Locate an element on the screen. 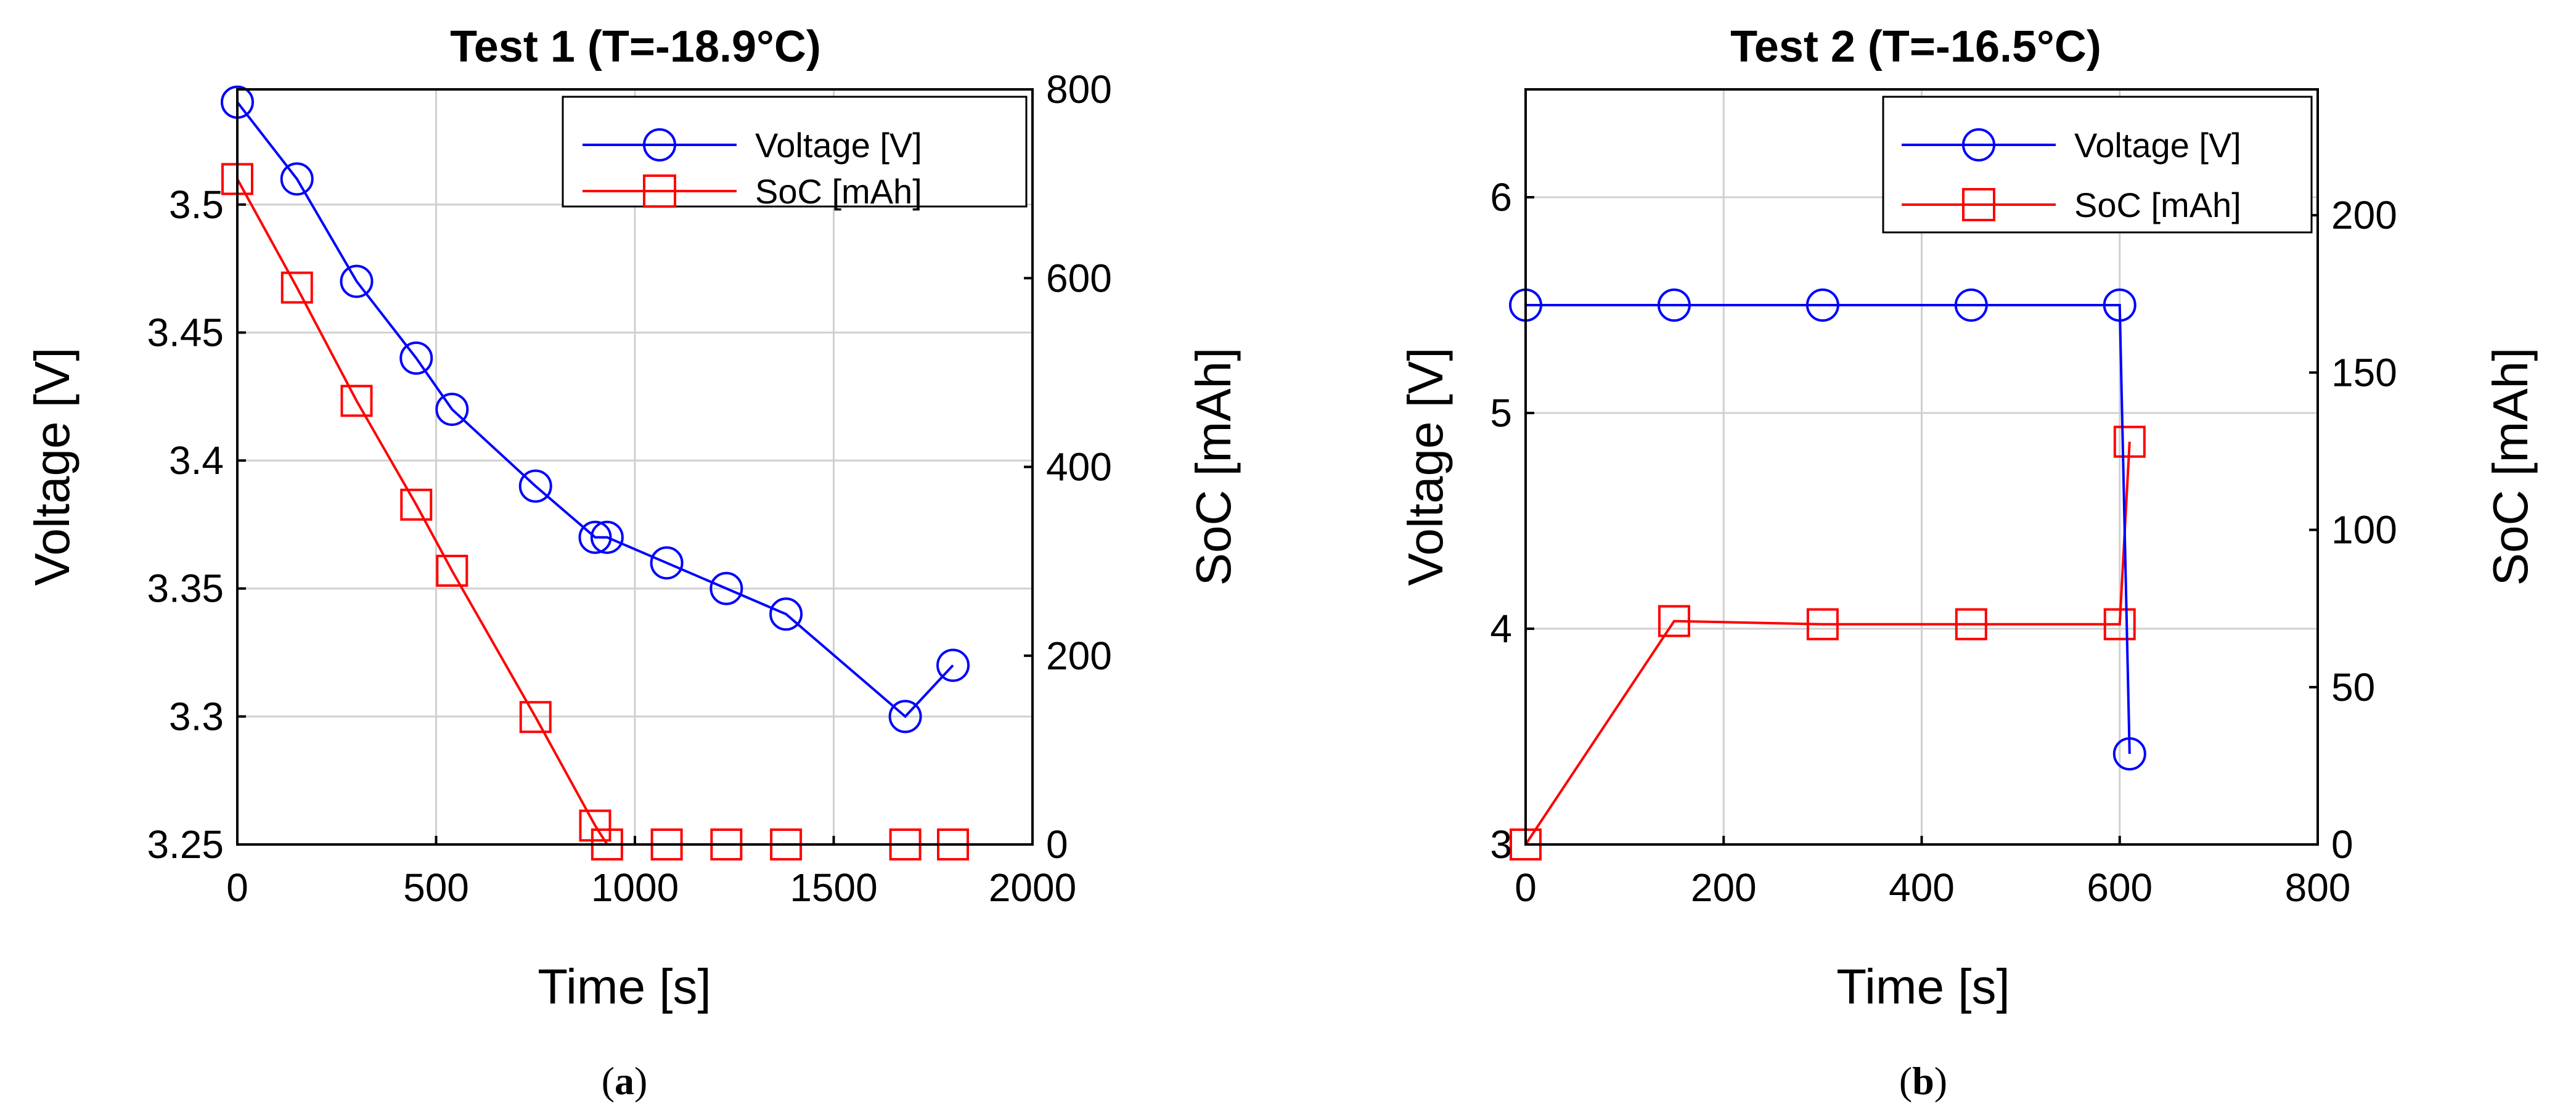 The image size is (2576, 1120). chart-a-y2-tick-label: 200 is located at coordinates (1079, 656).